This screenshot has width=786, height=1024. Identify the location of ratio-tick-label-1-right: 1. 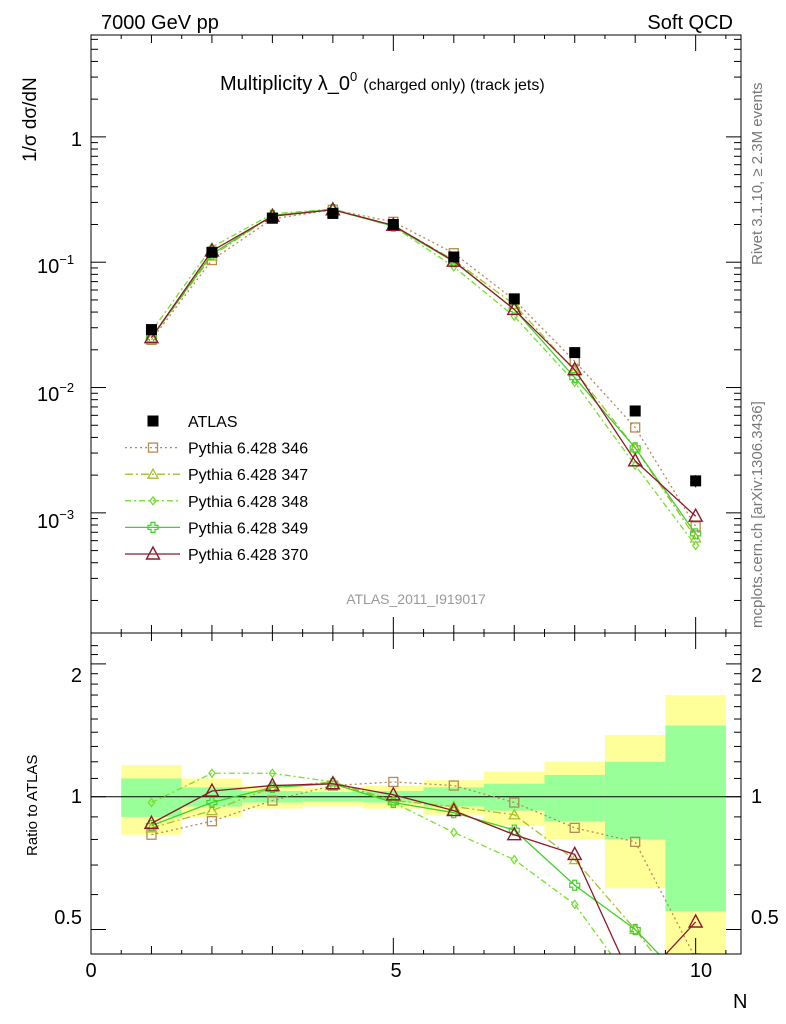
(756, 797).